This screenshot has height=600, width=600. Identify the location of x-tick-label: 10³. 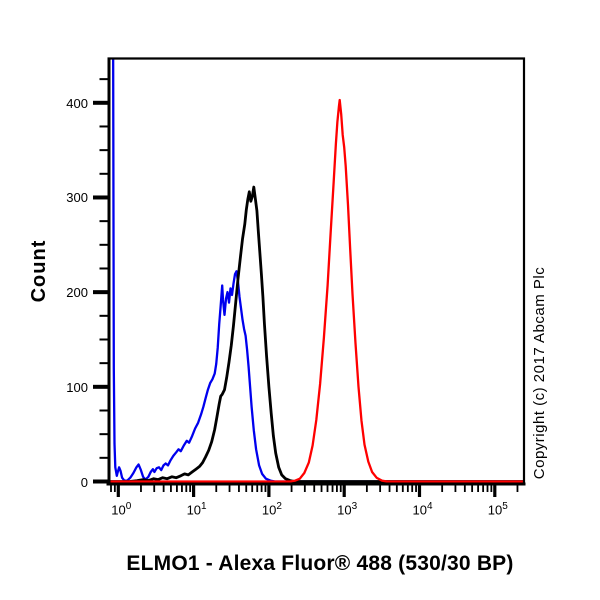
(347, 509).